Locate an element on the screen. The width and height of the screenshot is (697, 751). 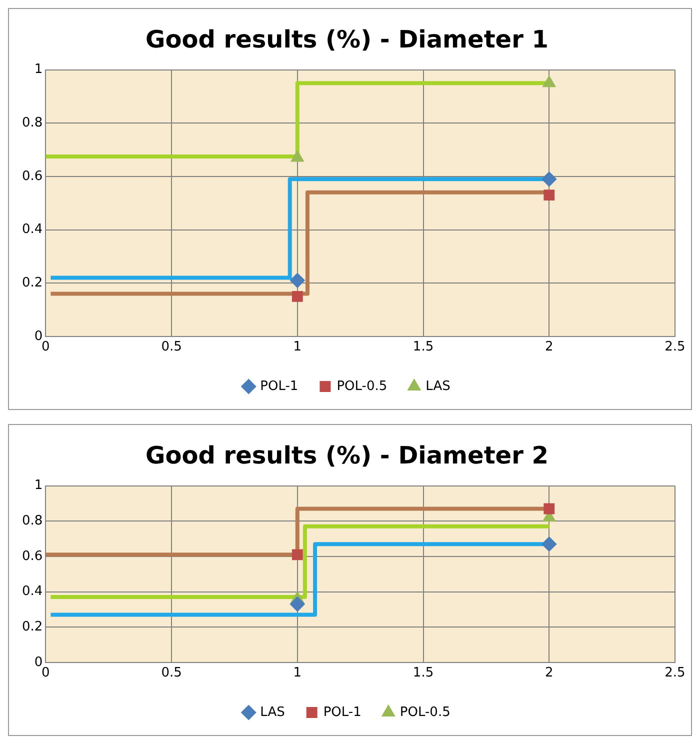
chart-title: Good results (%) - Diameter 2 is located at coordinates (347, 456).